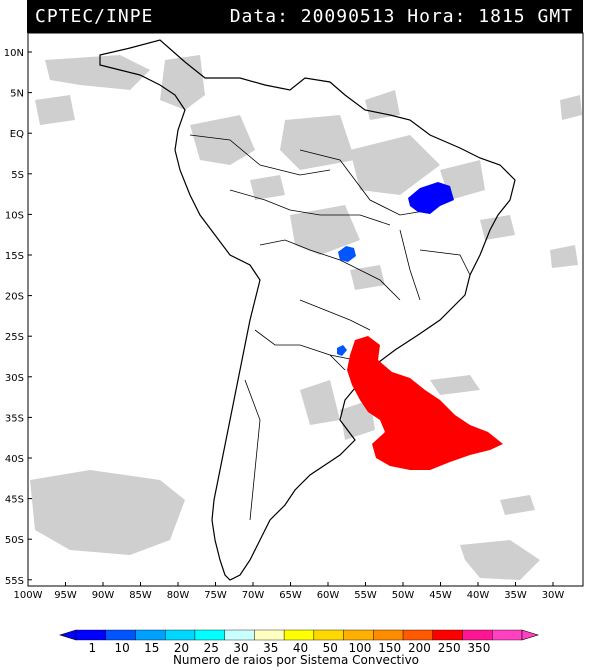 The image size is (600, 670). Describe the element at coordinates (211, 648) in the screenshot. I see `legend-value: 25` at that location.